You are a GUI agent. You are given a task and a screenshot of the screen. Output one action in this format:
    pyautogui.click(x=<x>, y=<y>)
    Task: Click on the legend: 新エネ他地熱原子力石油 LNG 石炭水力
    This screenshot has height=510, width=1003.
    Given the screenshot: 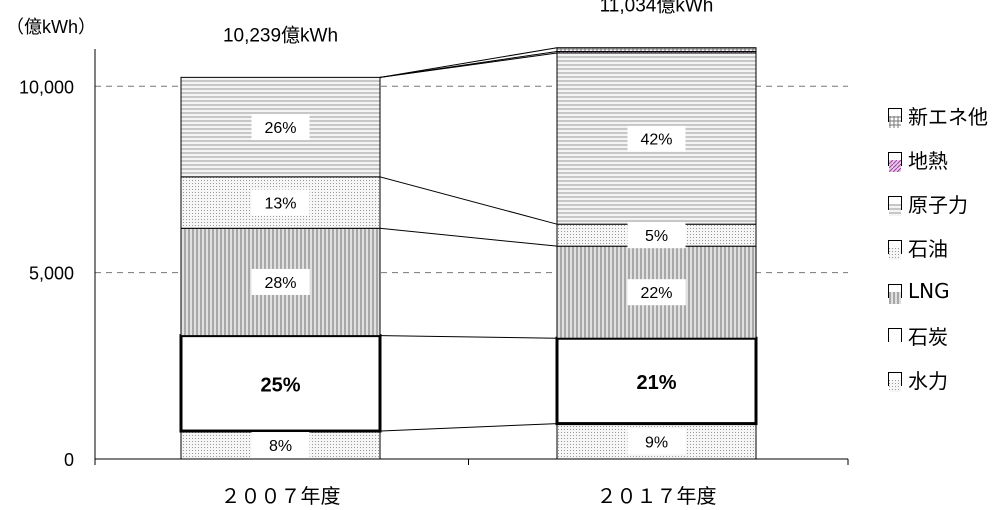 What is the action you would take?
    pyautogui.click(x=944, y=258)
    